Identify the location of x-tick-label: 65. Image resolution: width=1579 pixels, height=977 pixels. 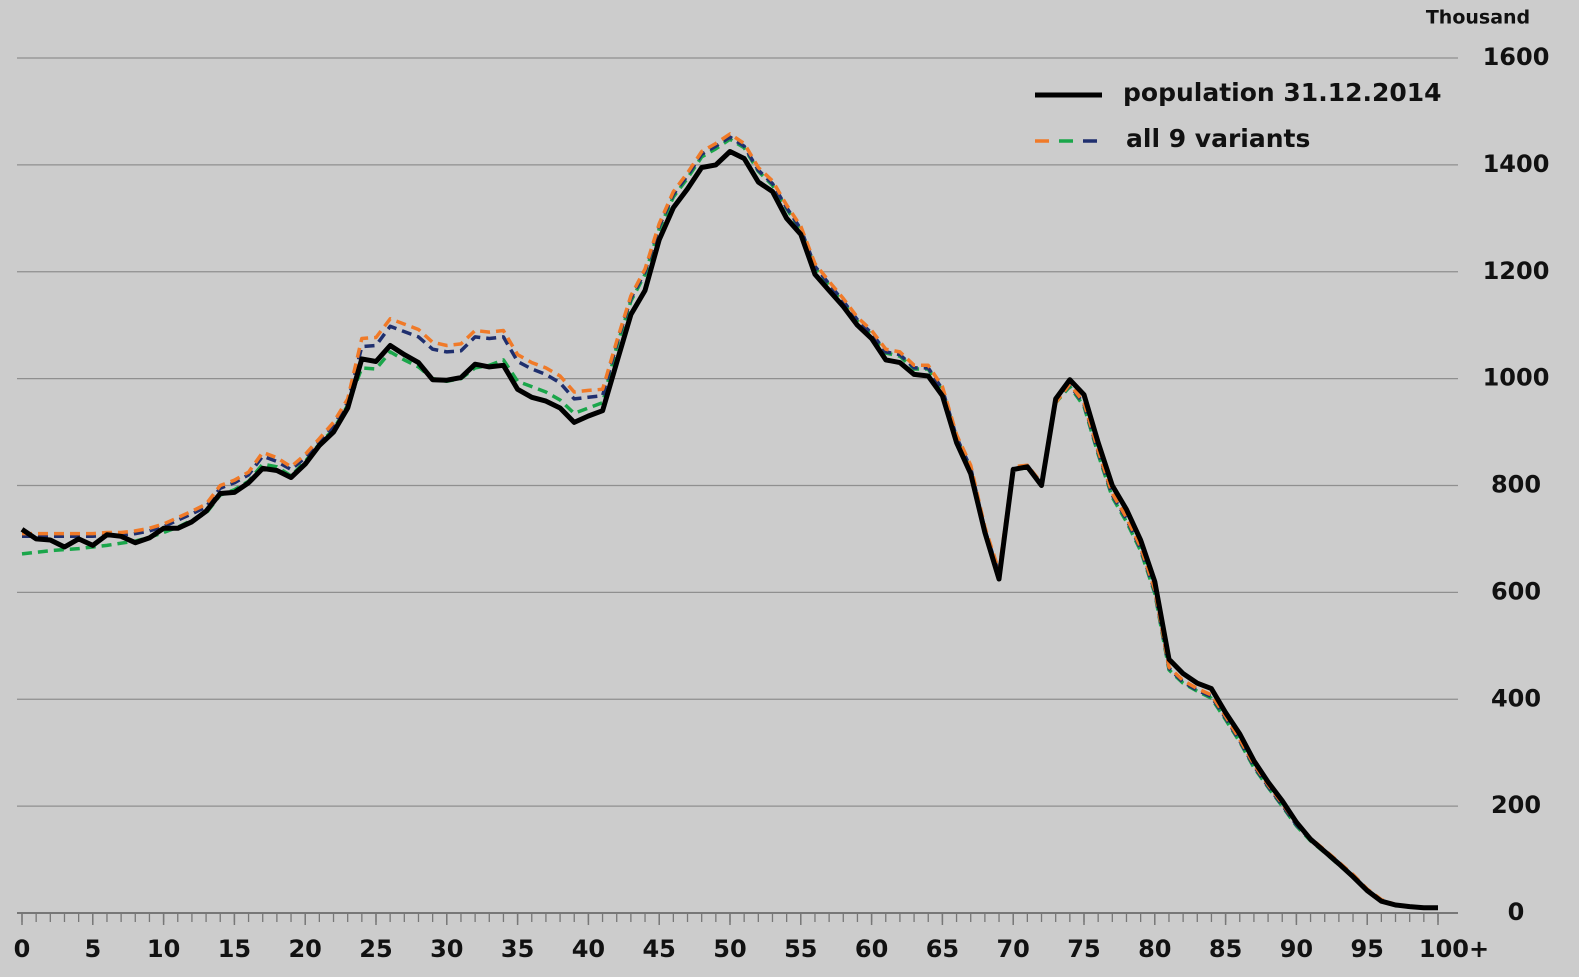
(942, 949).